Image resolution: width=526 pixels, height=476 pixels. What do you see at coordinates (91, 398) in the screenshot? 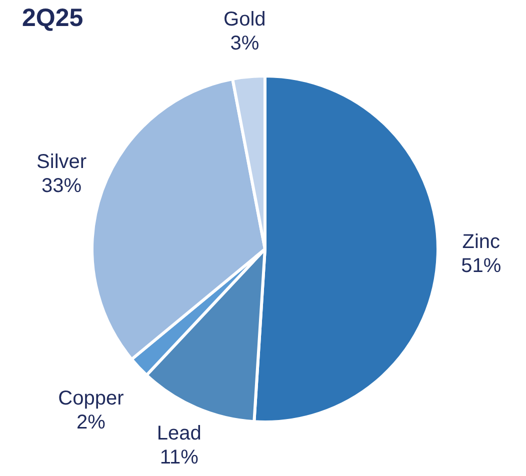
I see `slice-label: Copper` at bounding box center [91, 398].